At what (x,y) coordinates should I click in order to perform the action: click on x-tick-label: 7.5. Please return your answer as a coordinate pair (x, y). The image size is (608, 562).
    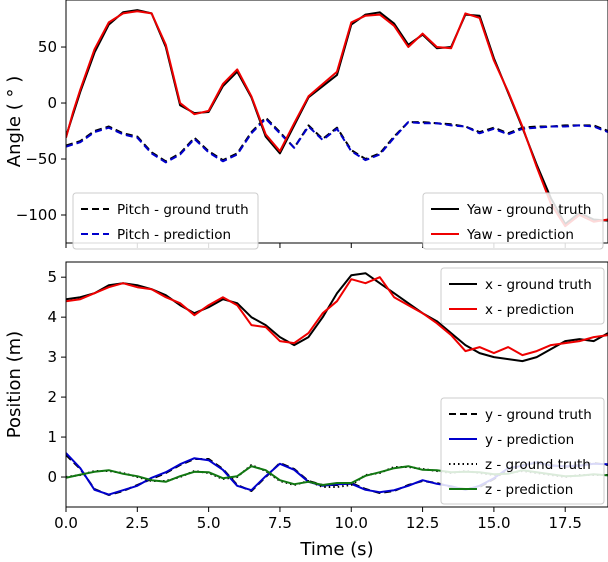
    Looking at the image, I should click on (280, 523).